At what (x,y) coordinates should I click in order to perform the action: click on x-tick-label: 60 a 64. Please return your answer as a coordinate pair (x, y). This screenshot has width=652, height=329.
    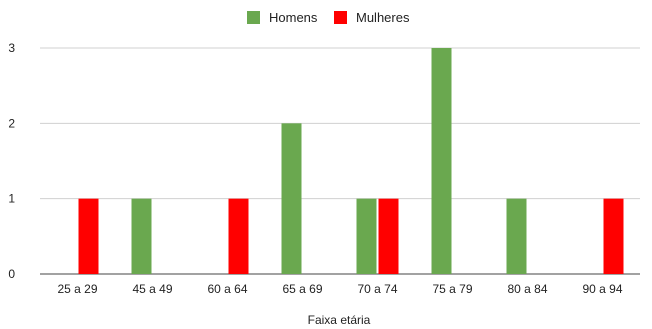
    Looking at the image, I should click on (227, 289).